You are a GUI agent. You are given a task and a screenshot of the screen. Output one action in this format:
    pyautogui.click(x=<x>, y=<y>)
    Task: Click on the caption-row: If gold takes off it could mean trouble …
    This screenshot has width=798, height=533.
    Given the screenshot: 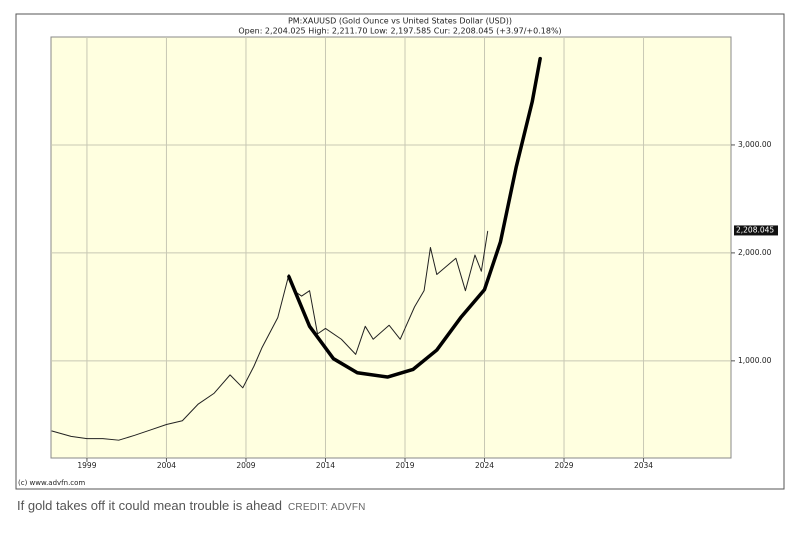 What is the action you would take?
    pyautogui.click(x=191, y=505)
    